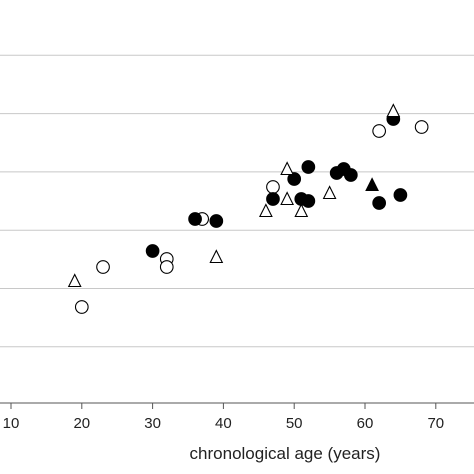 The height and width of the screenshot is (474, 474). What do you see at coordinates (294, 423) in the screenshot?
I see `x-tick-label: 50` at bounding box center [294, 423].